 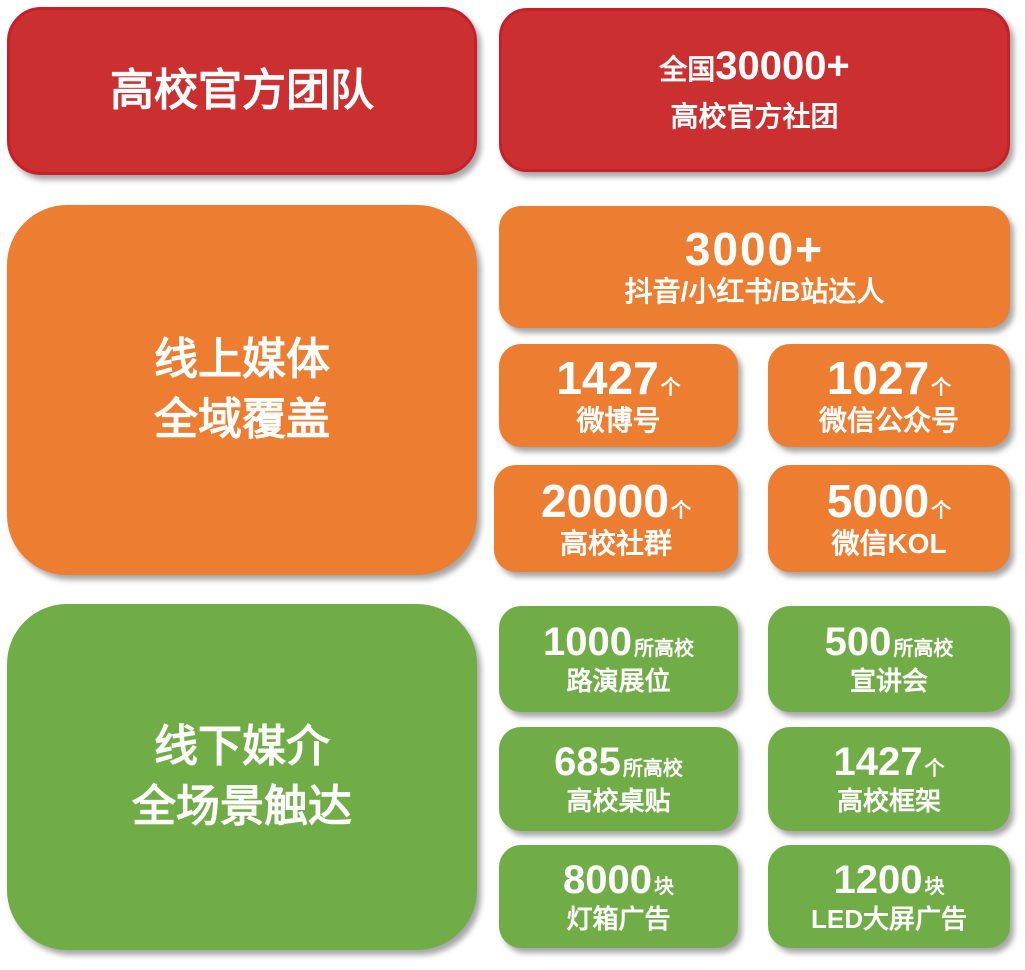 I want to click on team-stat-line: 全国30000+, so click(x=754, y=70).